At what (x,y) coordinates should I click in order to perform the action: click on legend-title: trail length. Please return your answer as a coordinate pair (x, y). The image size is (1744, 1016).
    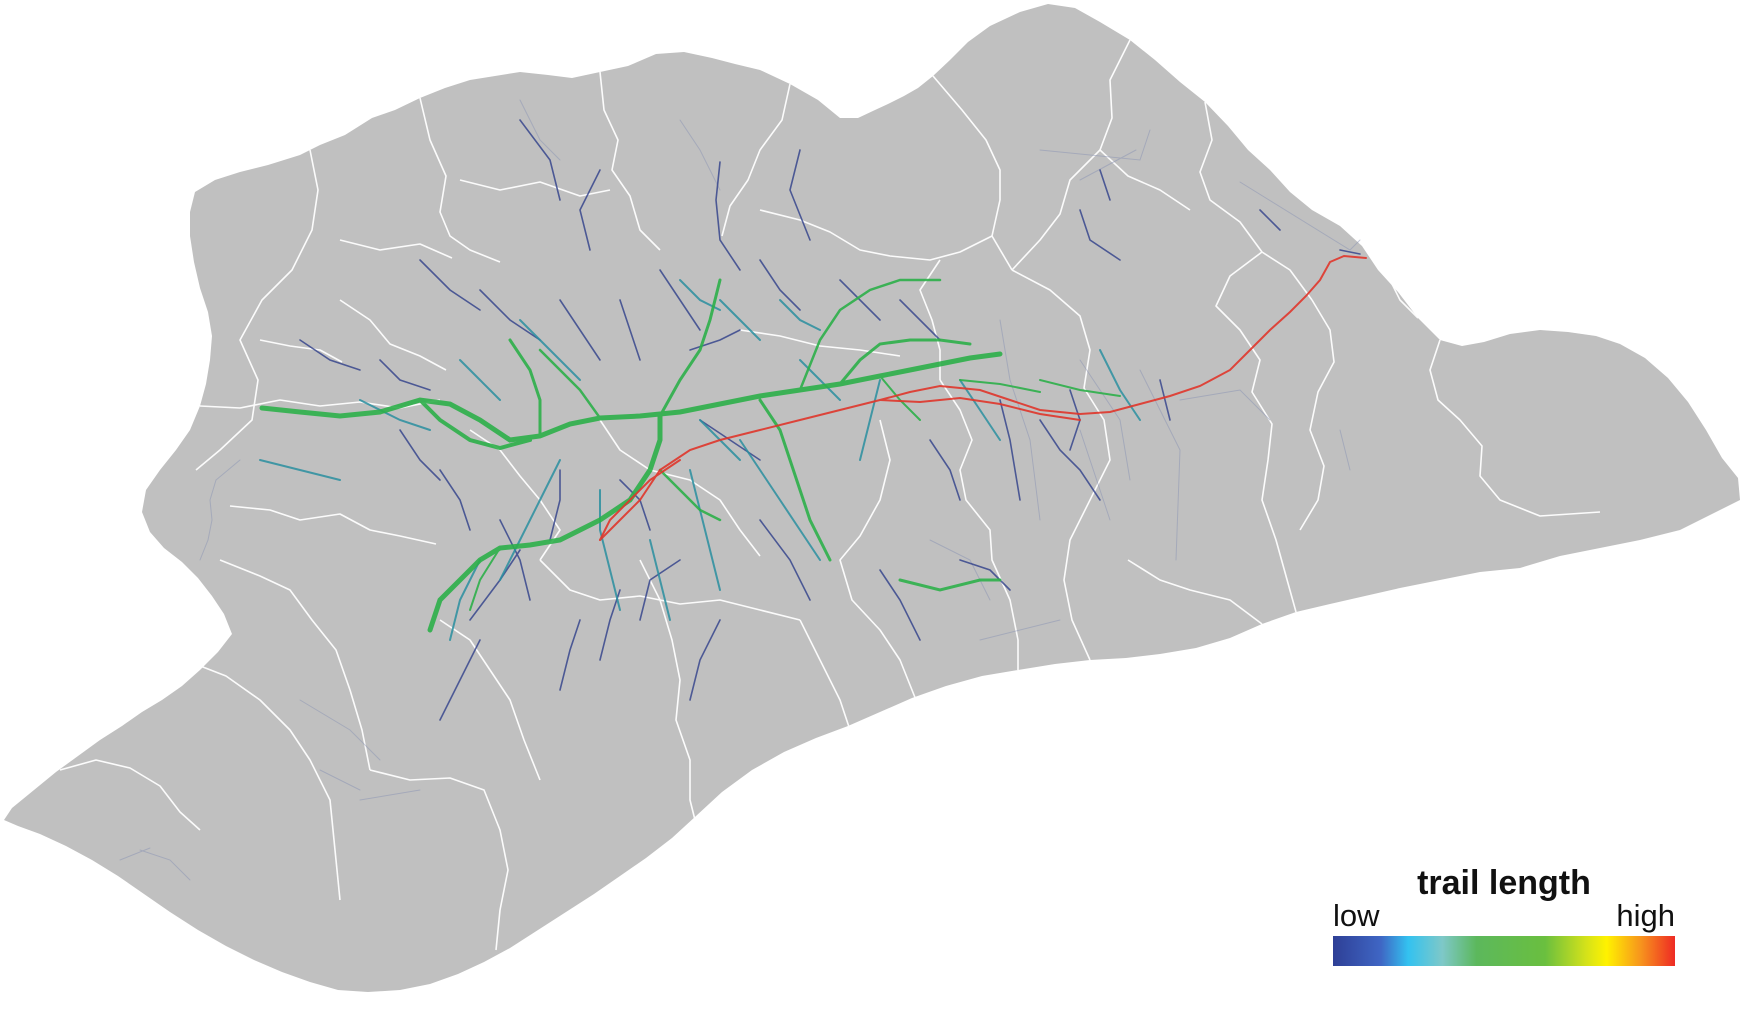
    Looking at the image, I should click on (1504, 883).